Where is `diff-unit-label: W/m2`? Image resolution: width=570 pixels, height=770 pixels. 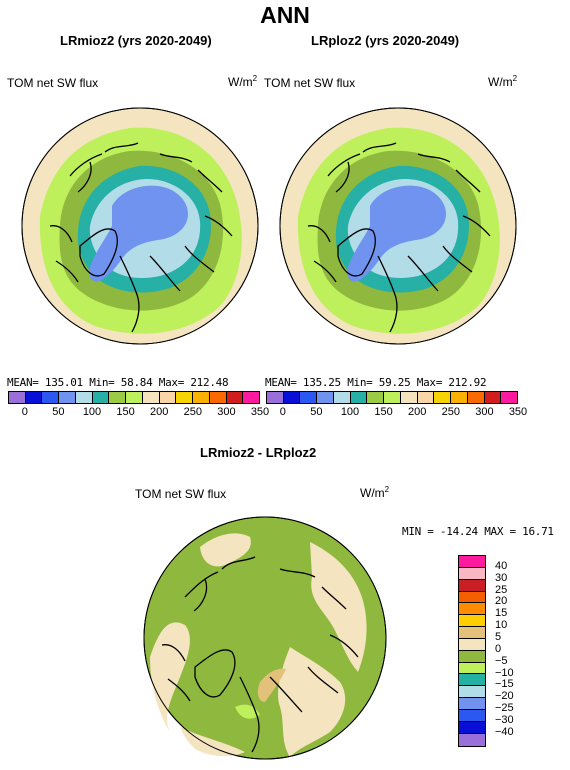 diff-unit-label: W/m2 is located at coordinates (375, 492).